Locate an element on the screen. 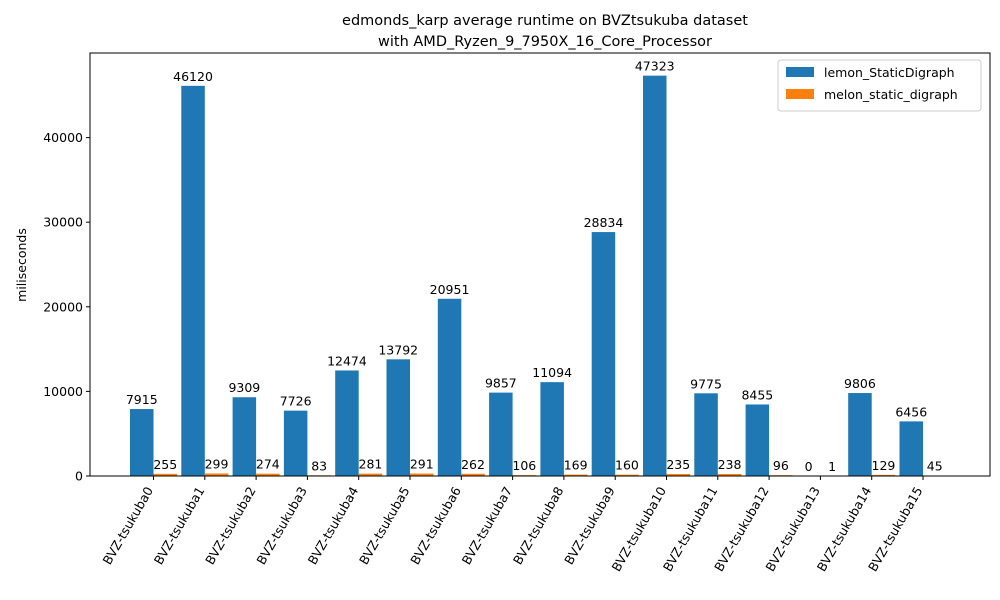 This screenshot has height=600, width=1000. legend-swatch-lemon is located at coordinates (800, 72).